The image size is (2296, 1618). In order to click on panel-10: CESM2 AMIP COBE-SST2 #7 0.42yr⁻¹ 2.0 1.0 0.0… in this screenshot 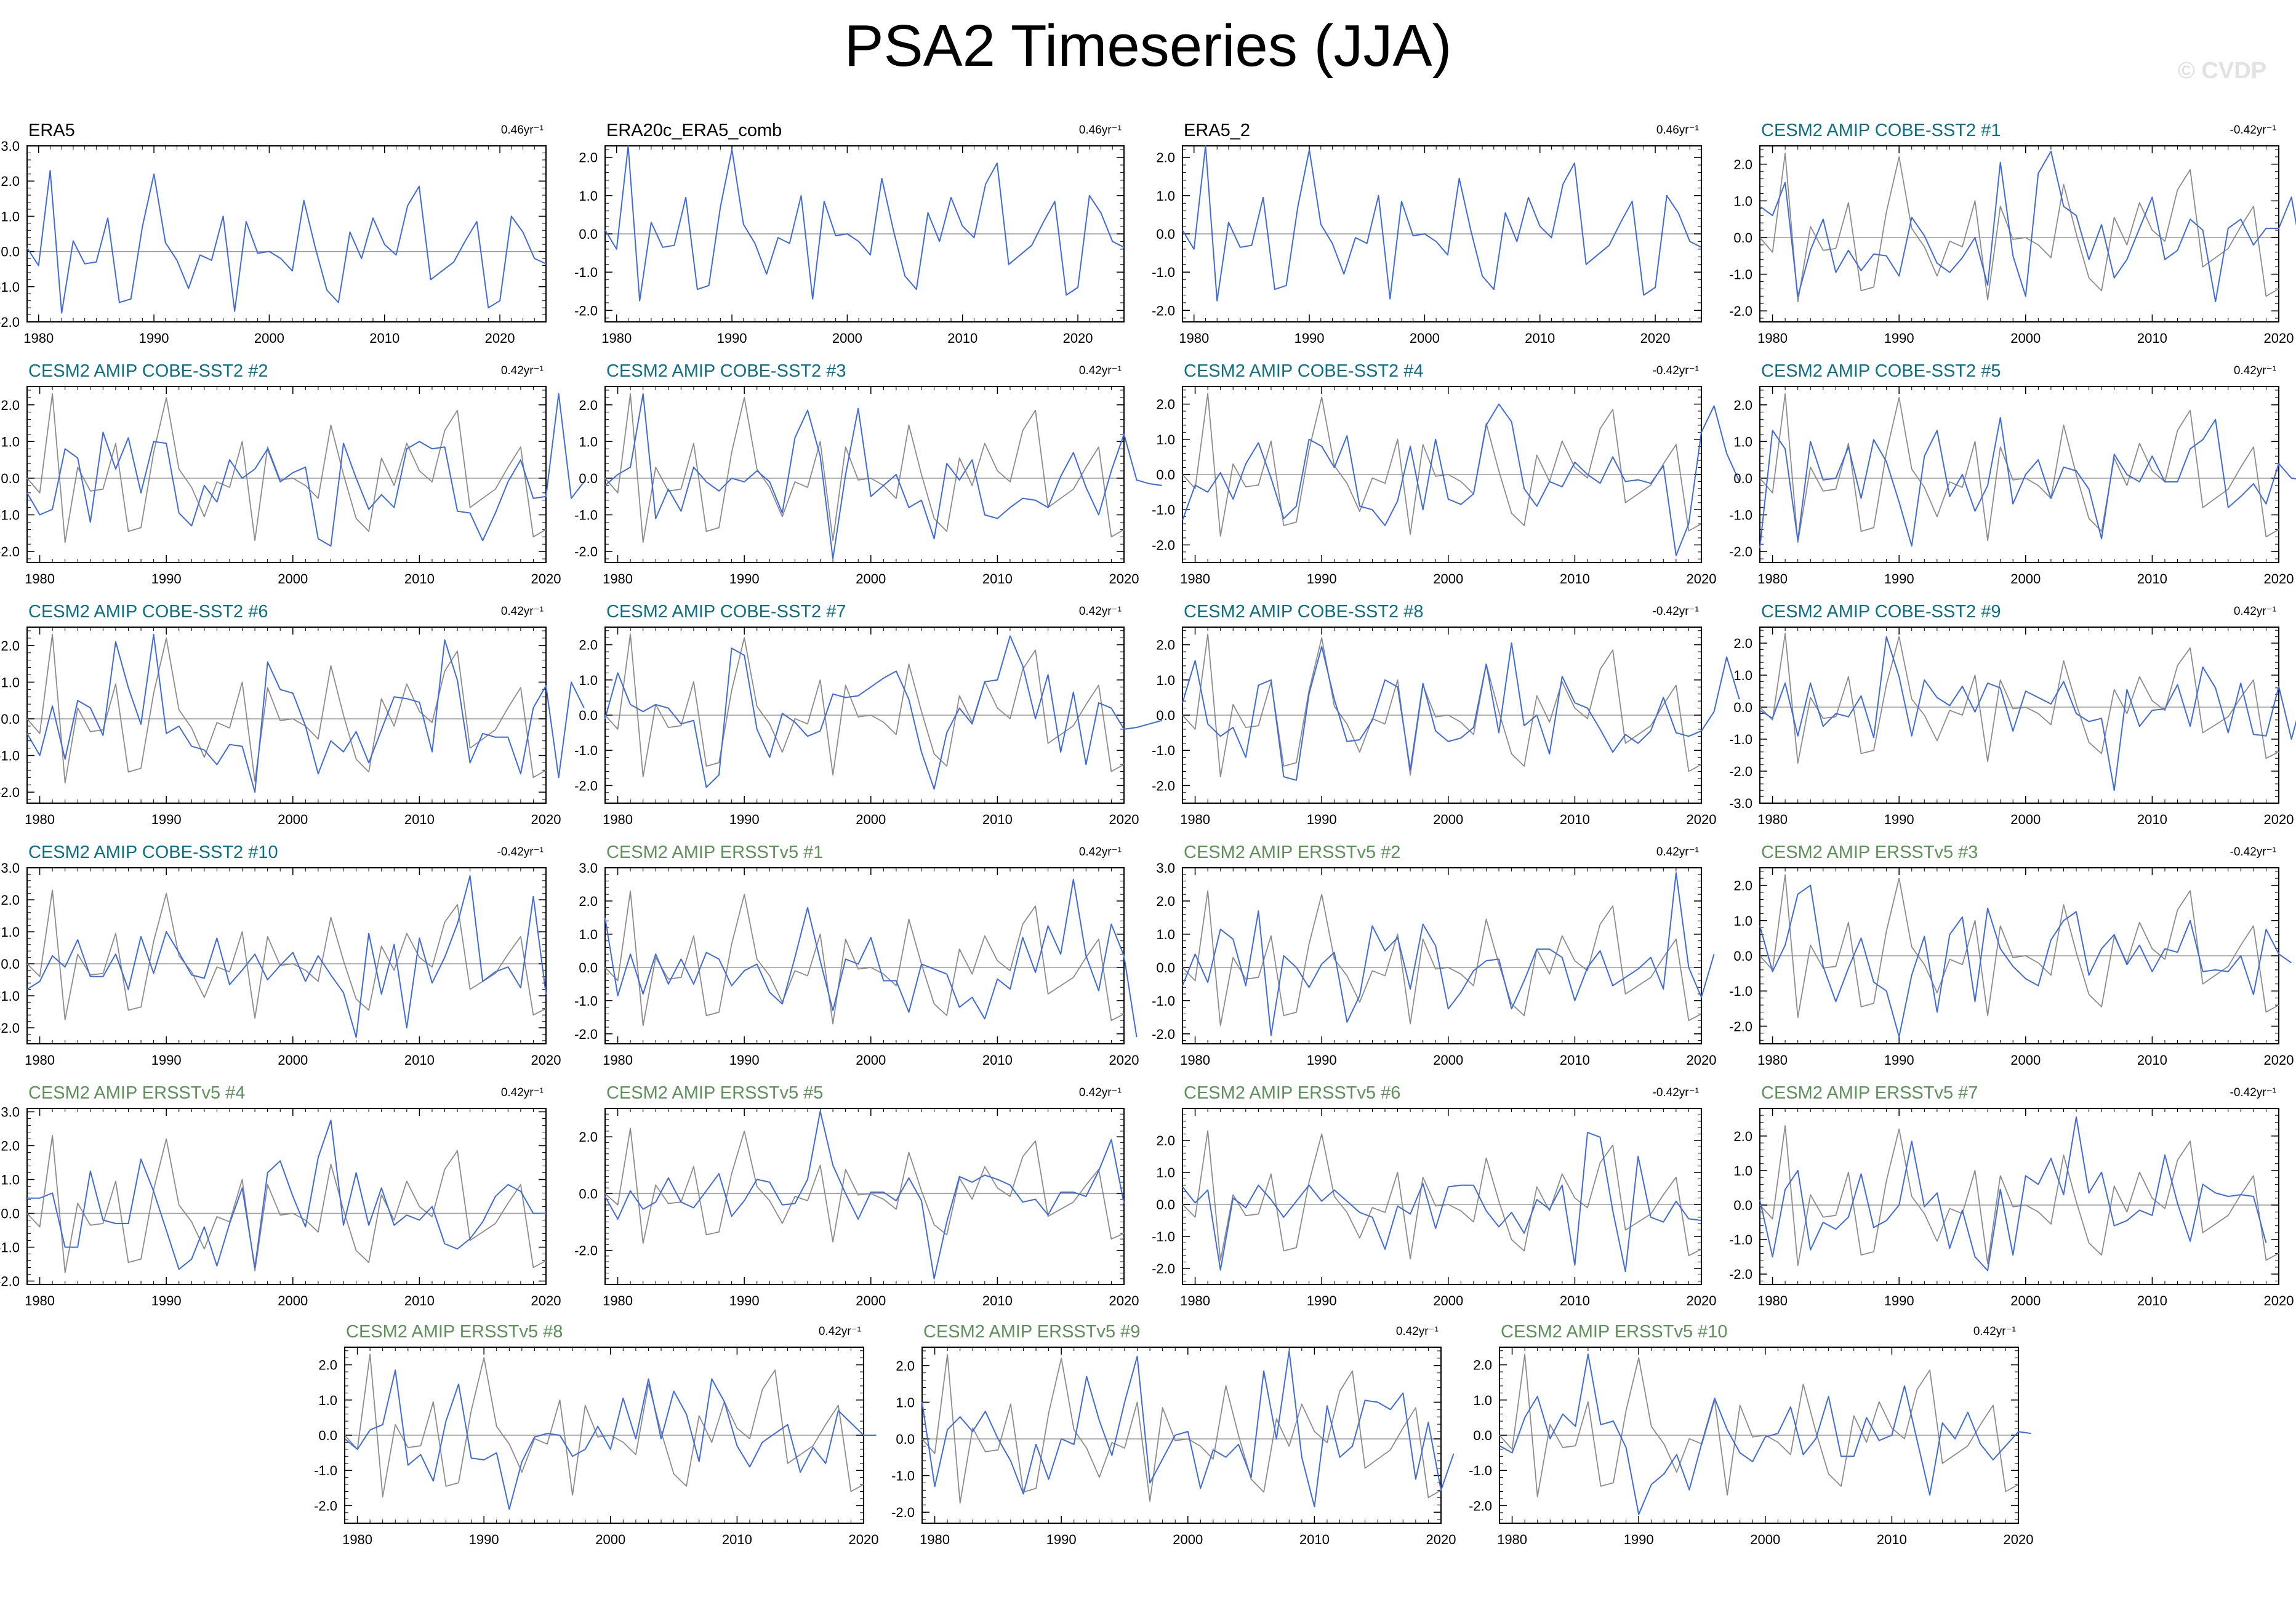, I will do `click(868, 714)`.